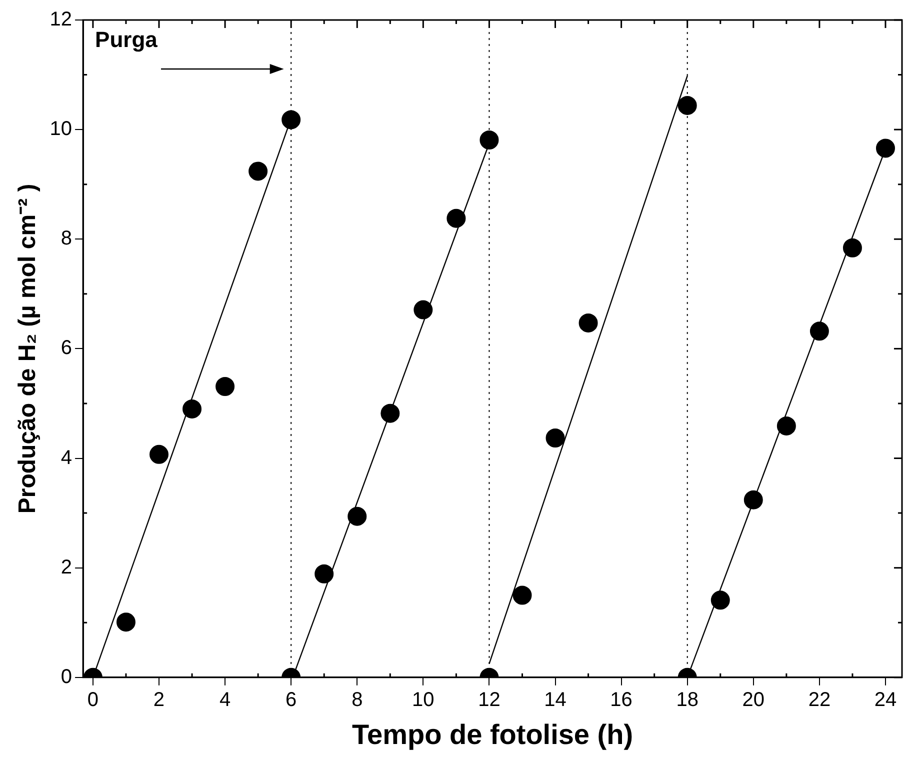 The height and width of the screenshot is (762, 912). What do you see at coordinates (61, 129) in the screenshot?
I see `y-tick-label: 10` at bounding box center [61, 129].